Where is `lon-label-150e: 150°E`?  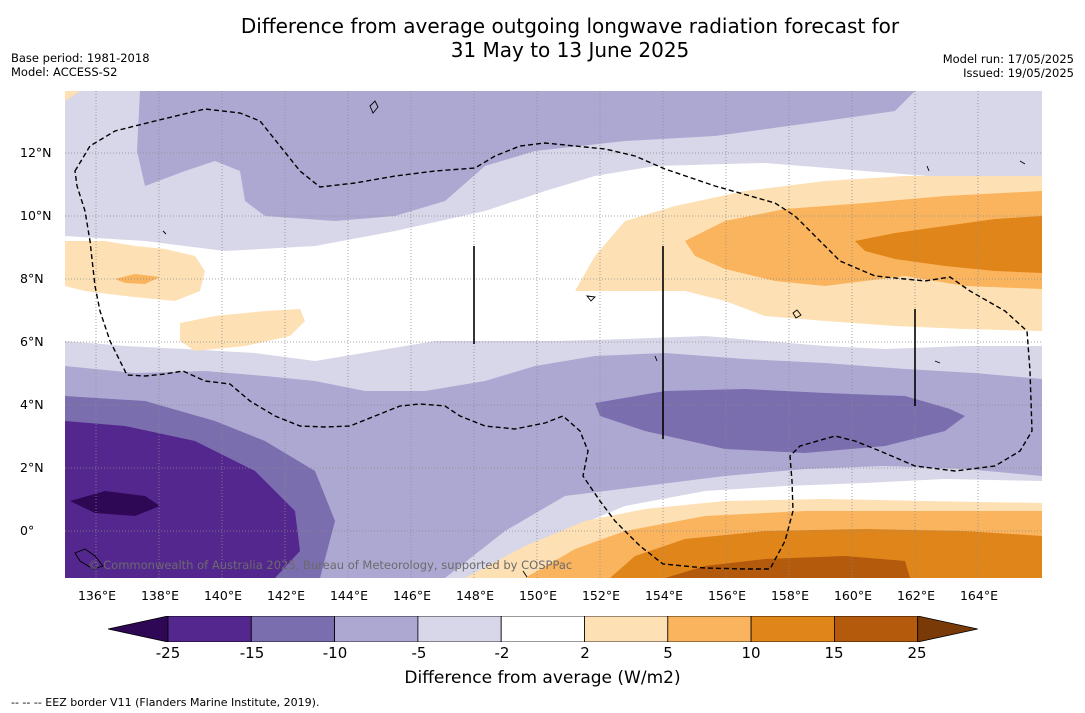
lon-label-150e: 150°E is located at coordinates (537, 595).